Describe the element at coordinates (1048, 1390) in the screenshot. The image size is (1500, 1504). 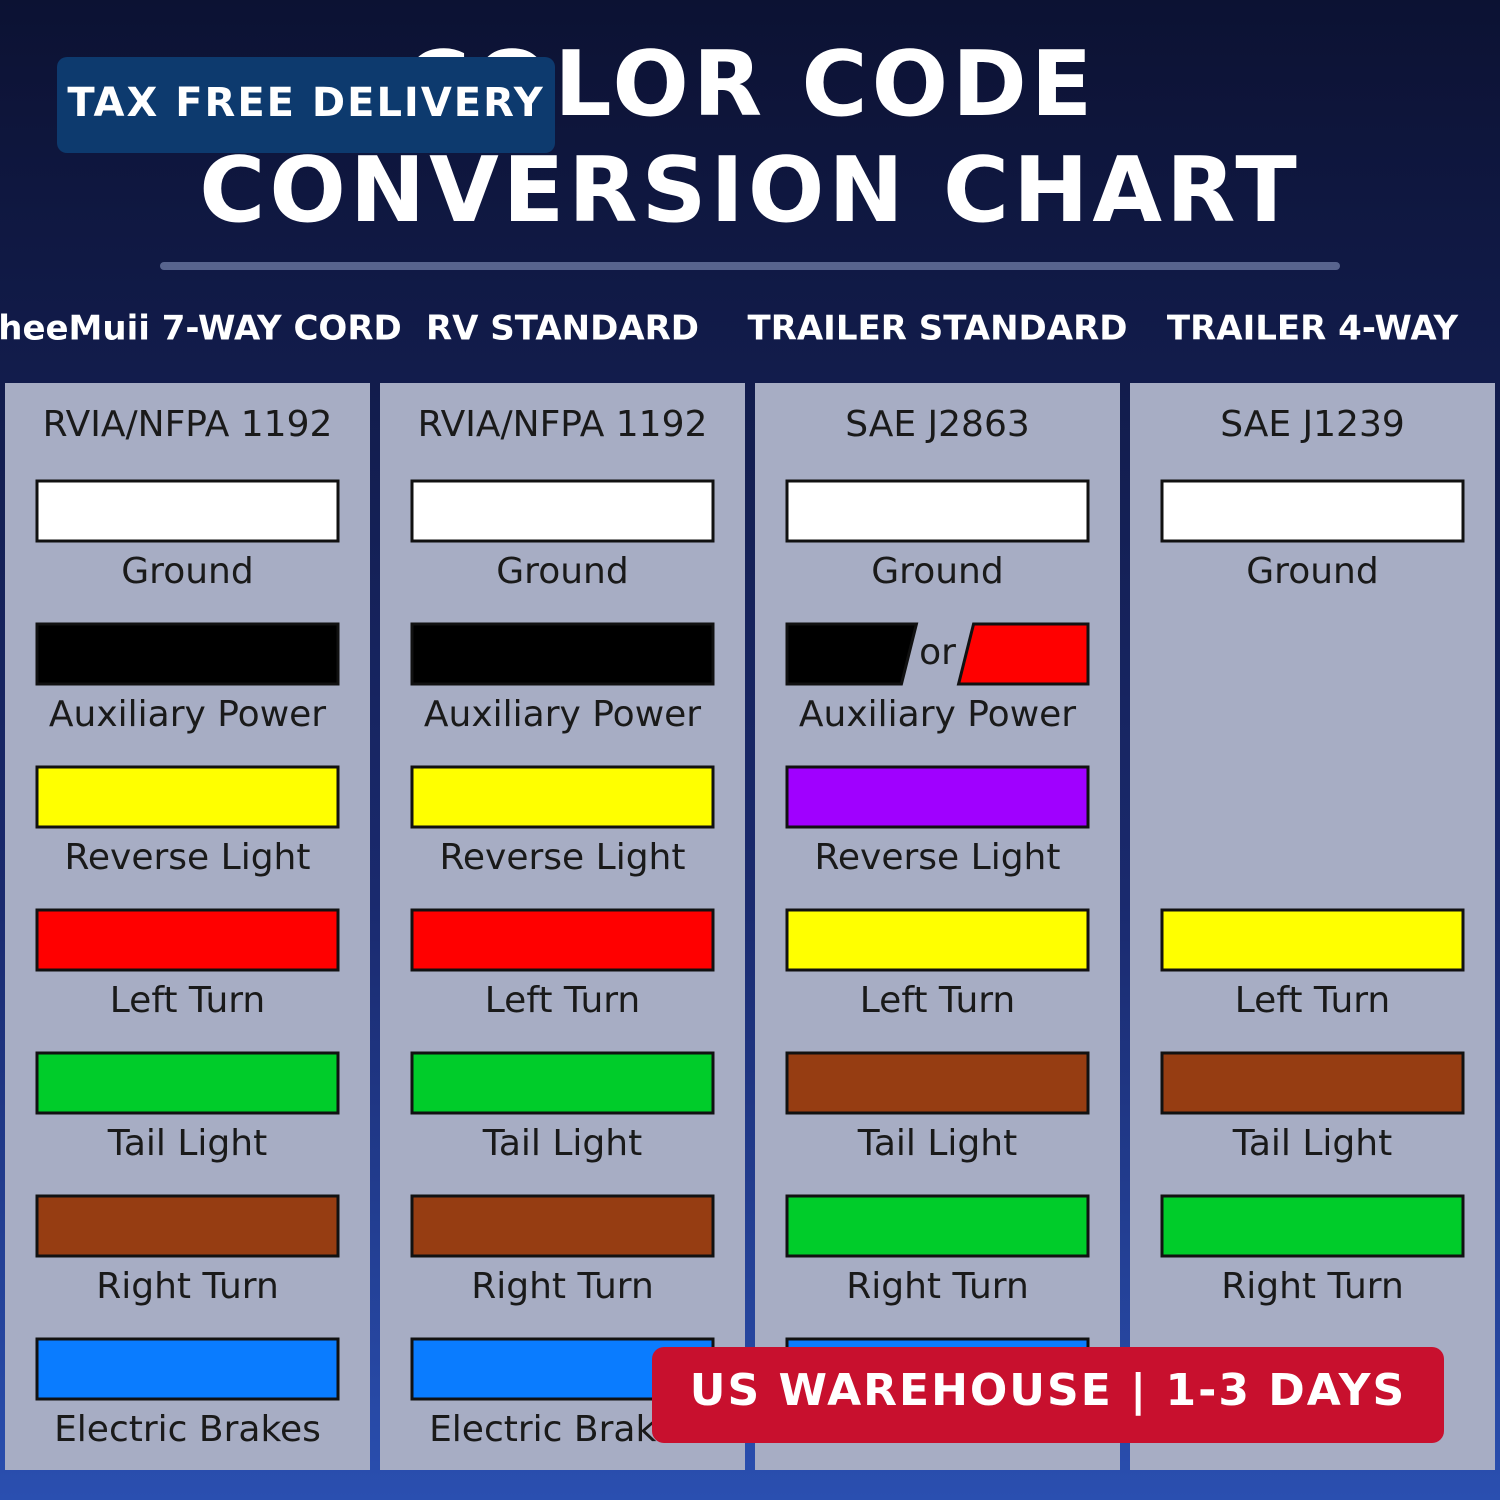
I see `badge-text: US WAREHOUSE | 1-3 DAYS` at that location.